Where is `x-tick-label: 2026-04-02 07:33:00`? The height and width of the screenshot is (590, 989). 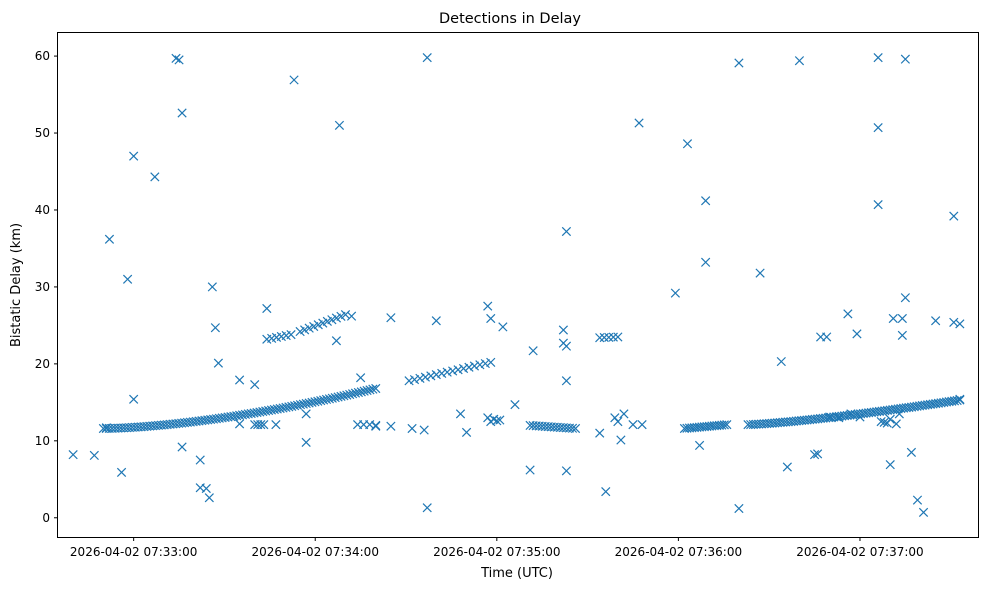 x-tick-label: 2026-04-02 07:33:00 is located at coordinates (133, 552).